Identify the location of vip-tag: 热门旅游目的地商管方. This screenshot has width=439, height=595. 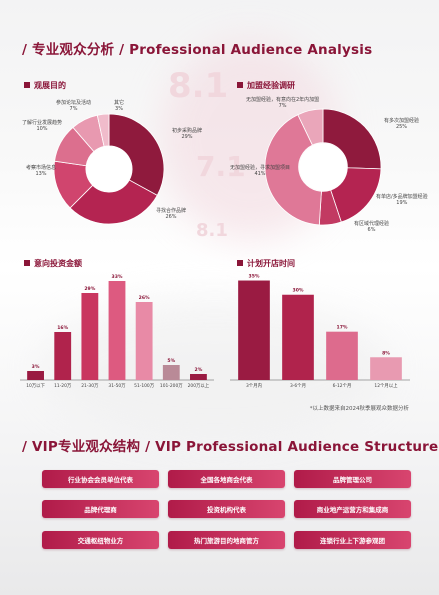
(226, 540).